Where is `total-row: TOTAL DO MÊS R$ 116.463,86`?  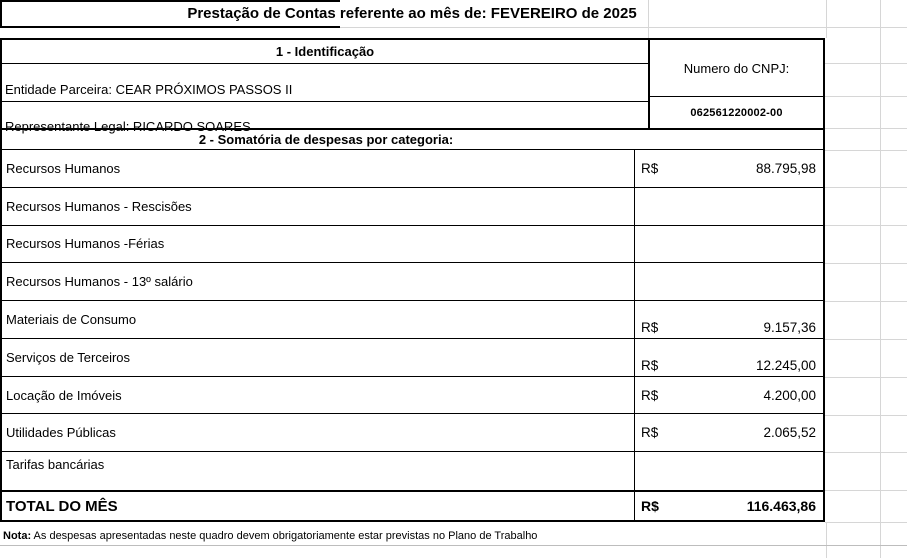 total-row: TOTAL DO MÊS R$ 116.463,86 is located at coordinates (412, 506).